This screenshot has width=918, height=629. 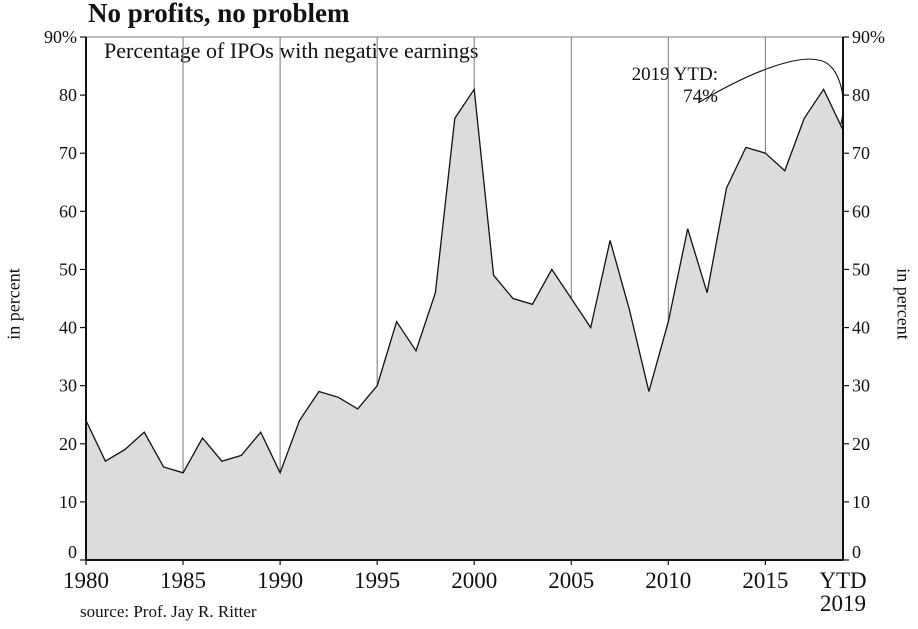 What do you see at coordinates (668, 580) in the screenshot?
I see `x-tick-label: 2010` at bounding box center [668, 580].